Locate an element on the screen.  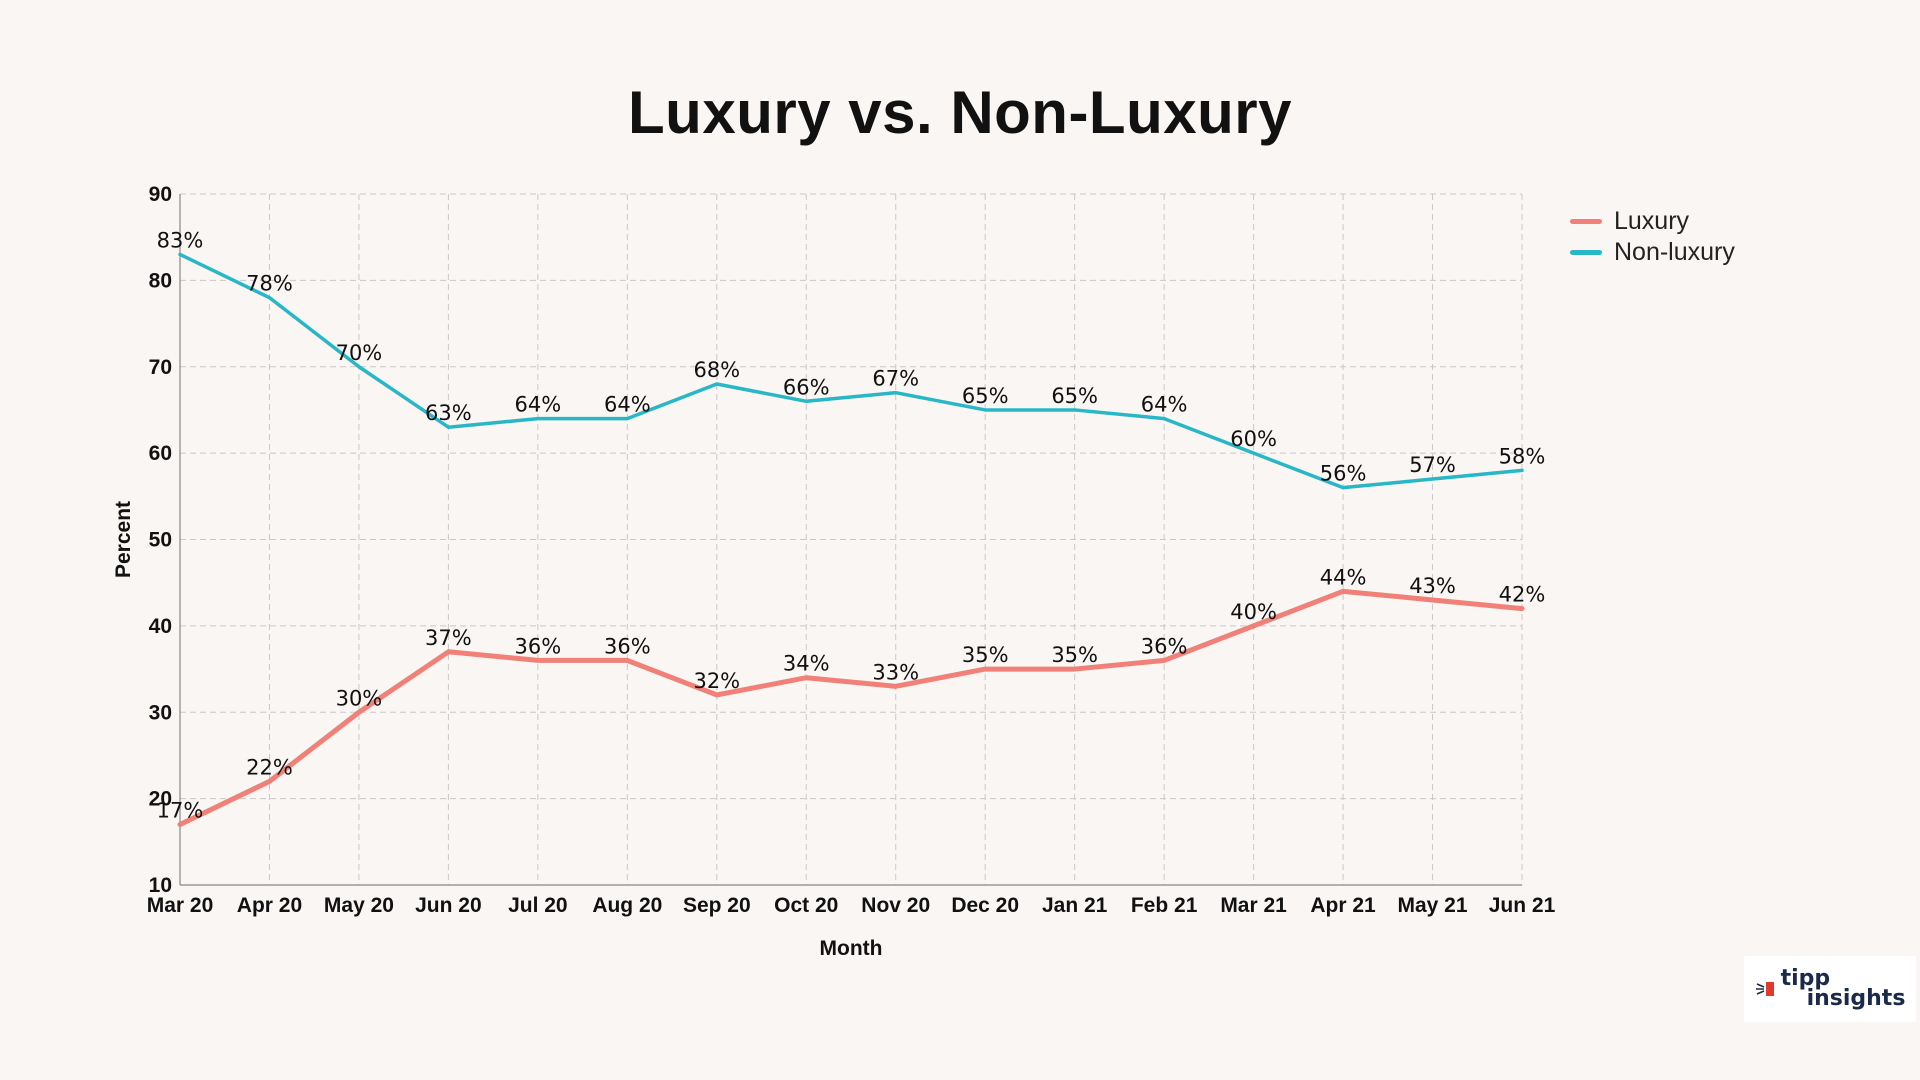
y-tick-label: 80 is located at coordinates (160, 280).